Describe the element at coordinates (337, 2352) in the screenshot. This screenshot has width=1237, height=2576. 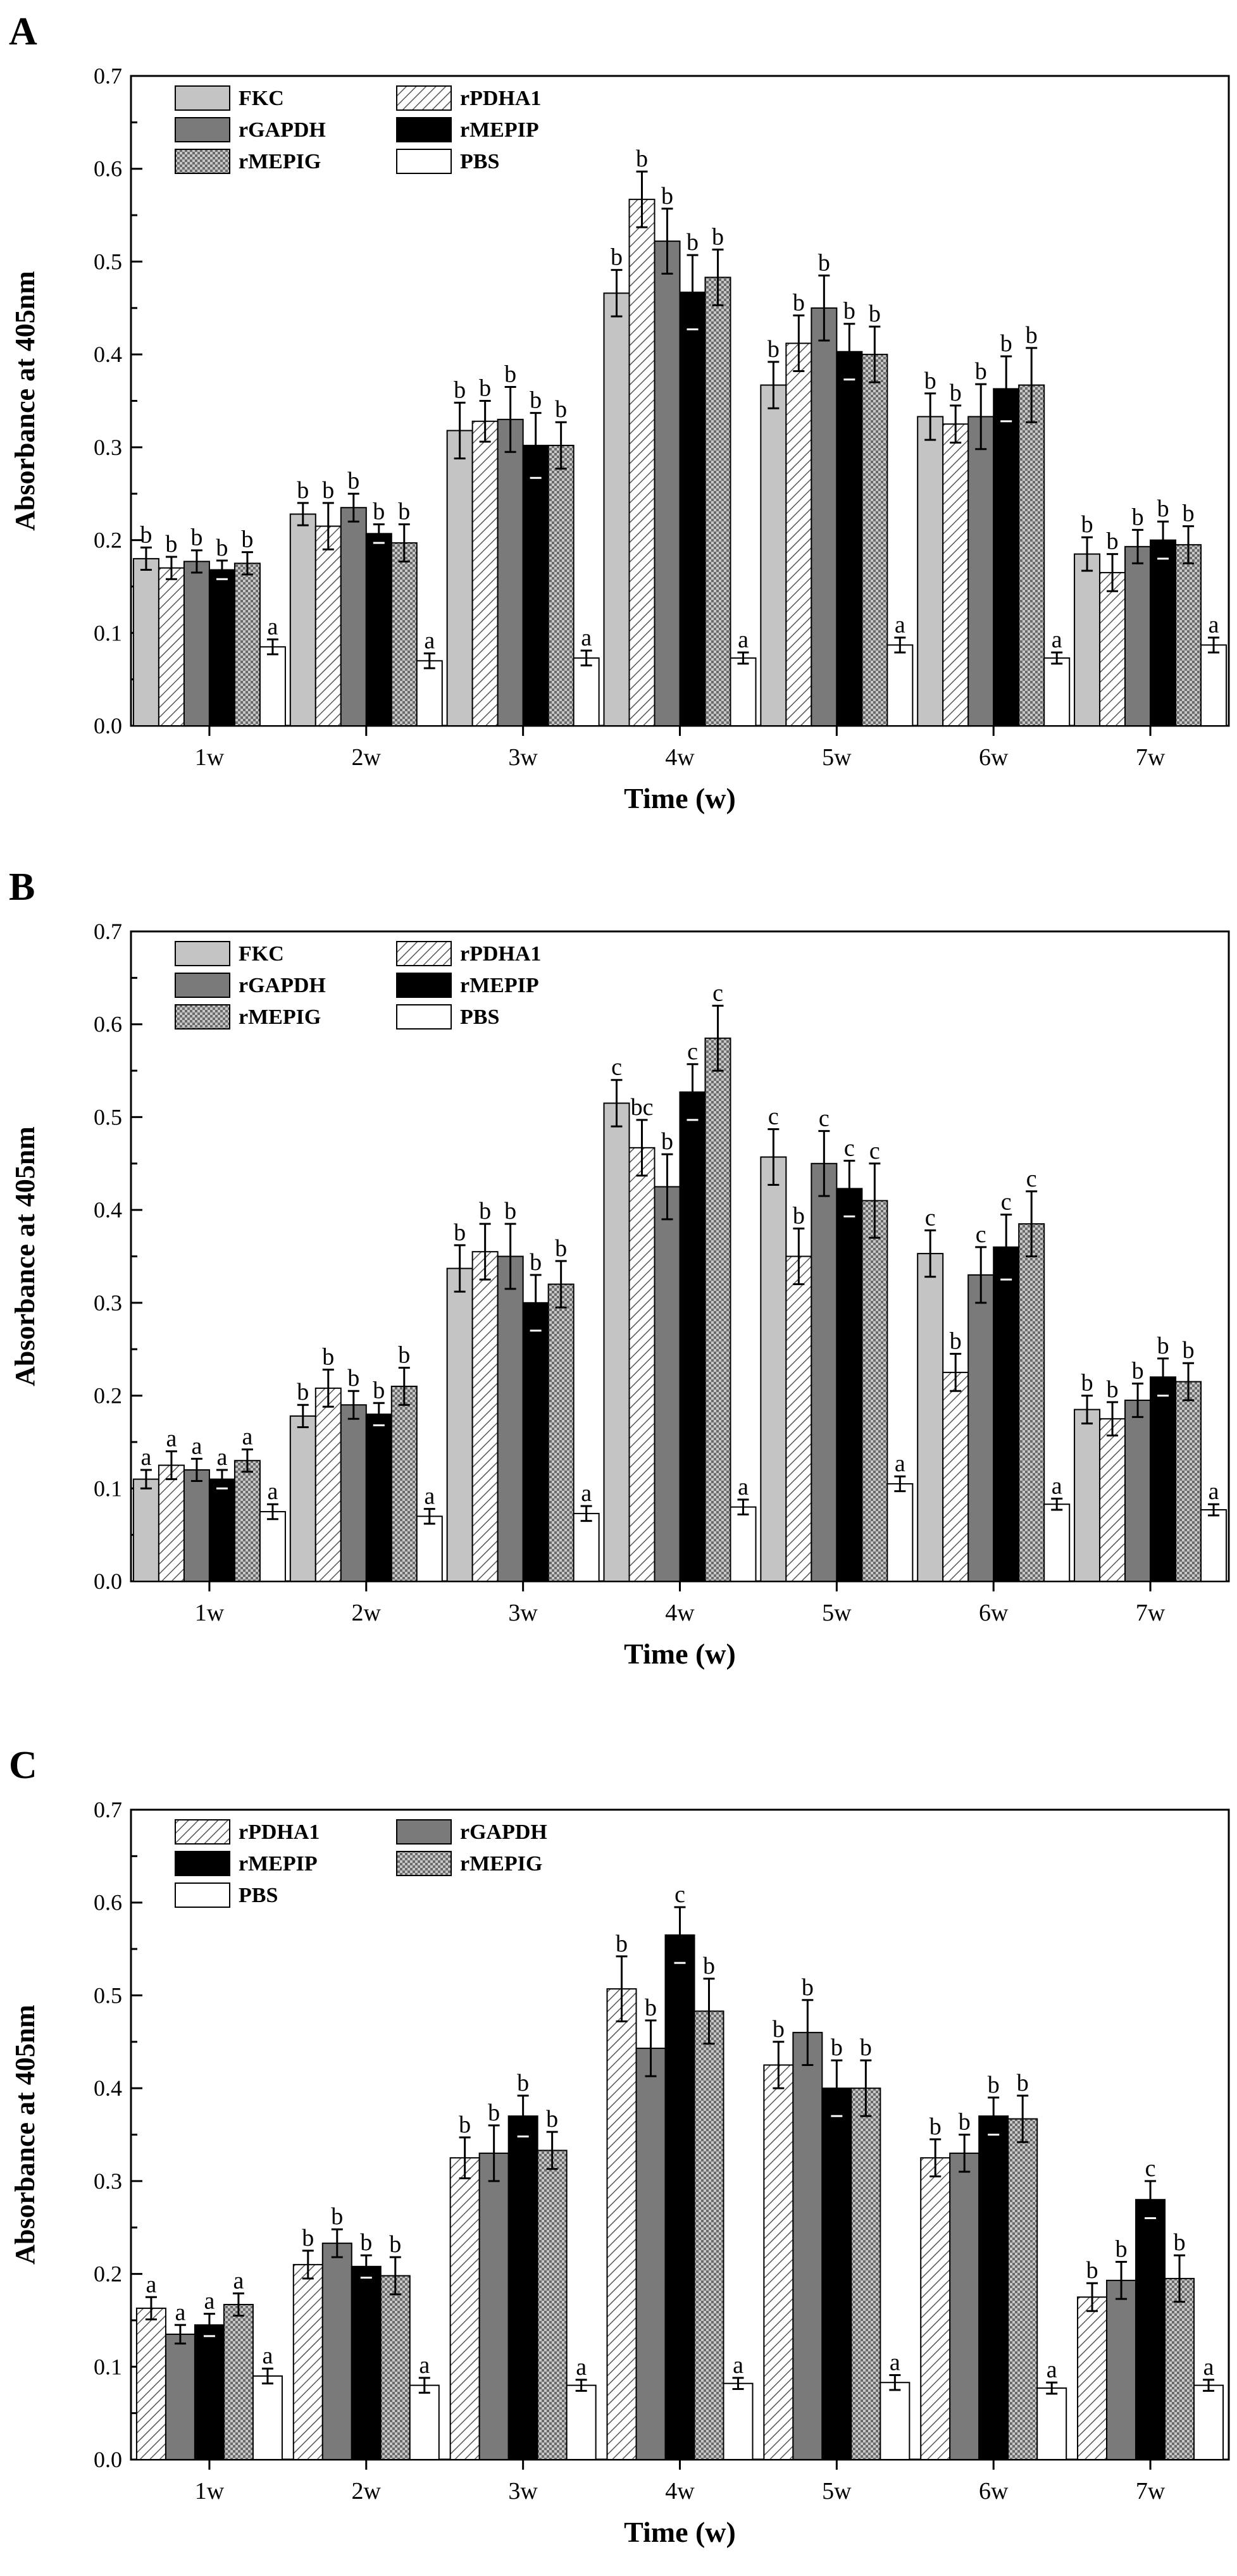
I see `bar-rGAPDH-2w` at that location.